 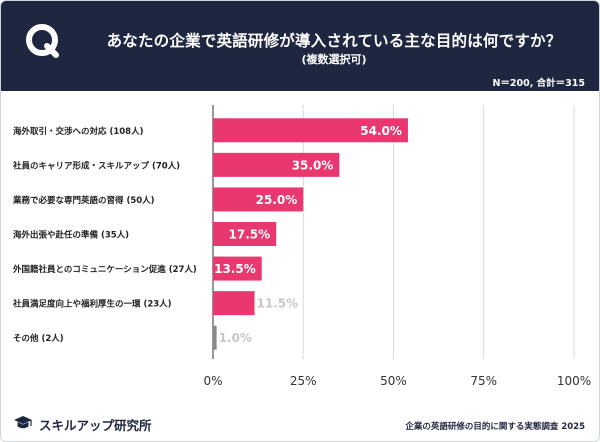 I want to click on graduation-cap-icon, so click(x=23, y=422).